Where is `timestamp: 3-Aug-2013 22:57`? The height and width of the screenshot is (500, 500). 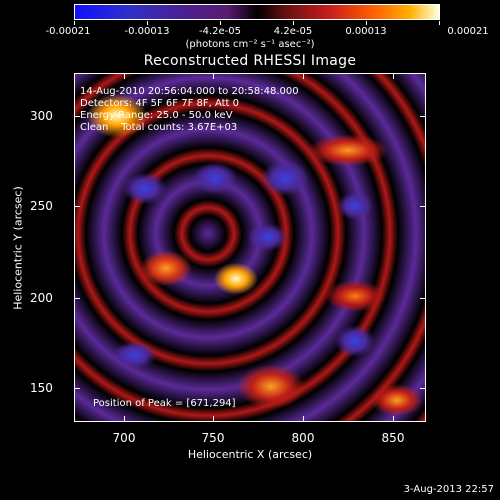 timestamp: 3-Aug-2013 22:57 is located at coordinates (448, 489).